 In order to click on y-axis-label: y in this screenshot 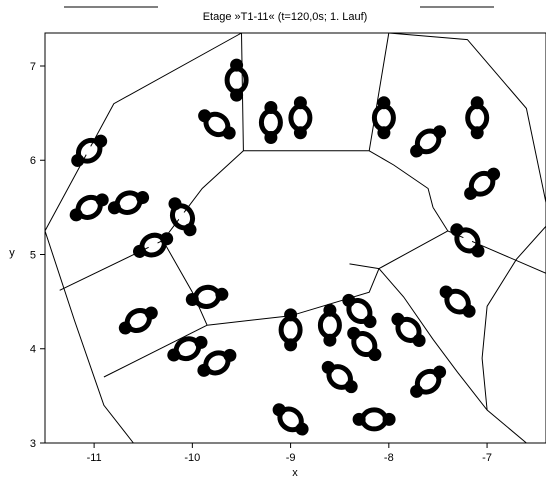, I will do `click(12, 253)`.